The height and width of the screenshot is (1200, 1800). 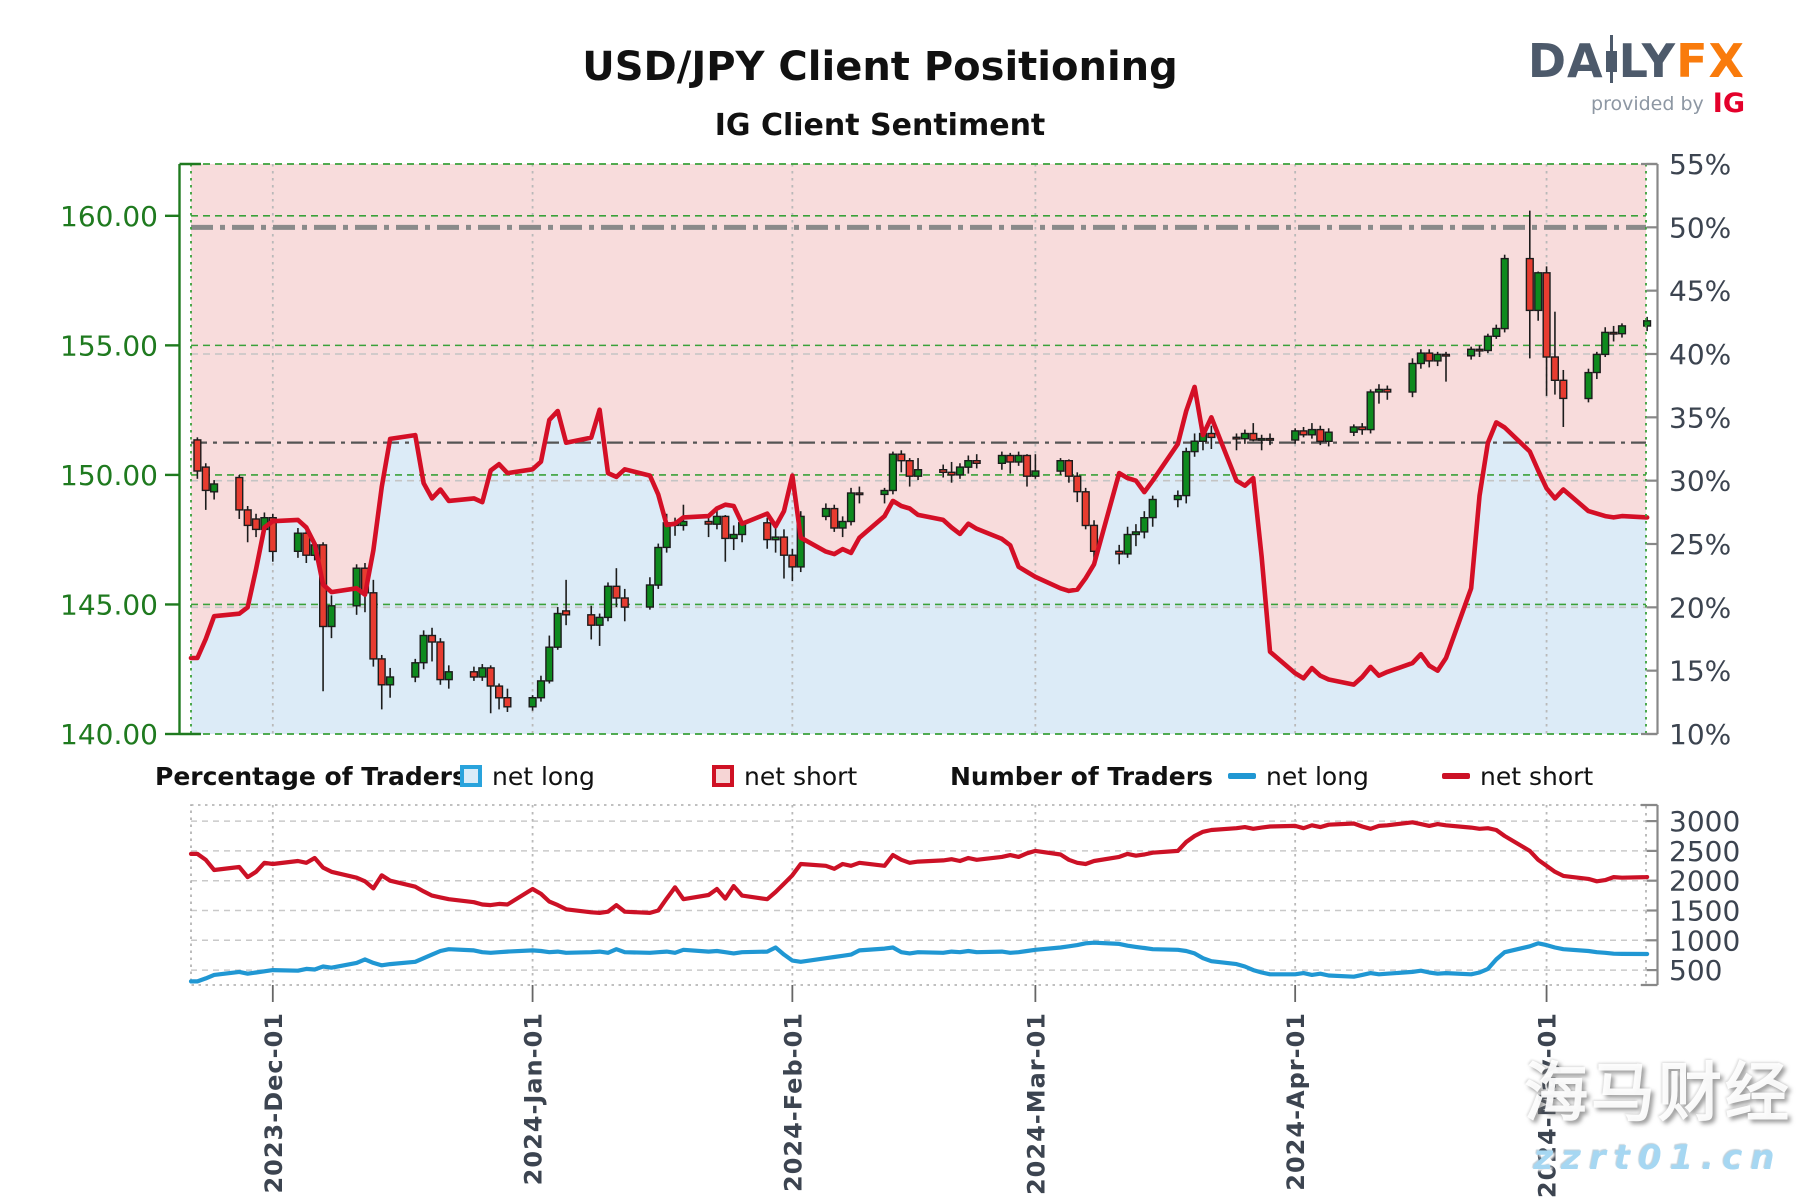 What do you see at coordinates (1704, 910) in the screenshot?
I see `count-tick-label: 1500` at bounding box center [1704, 910].